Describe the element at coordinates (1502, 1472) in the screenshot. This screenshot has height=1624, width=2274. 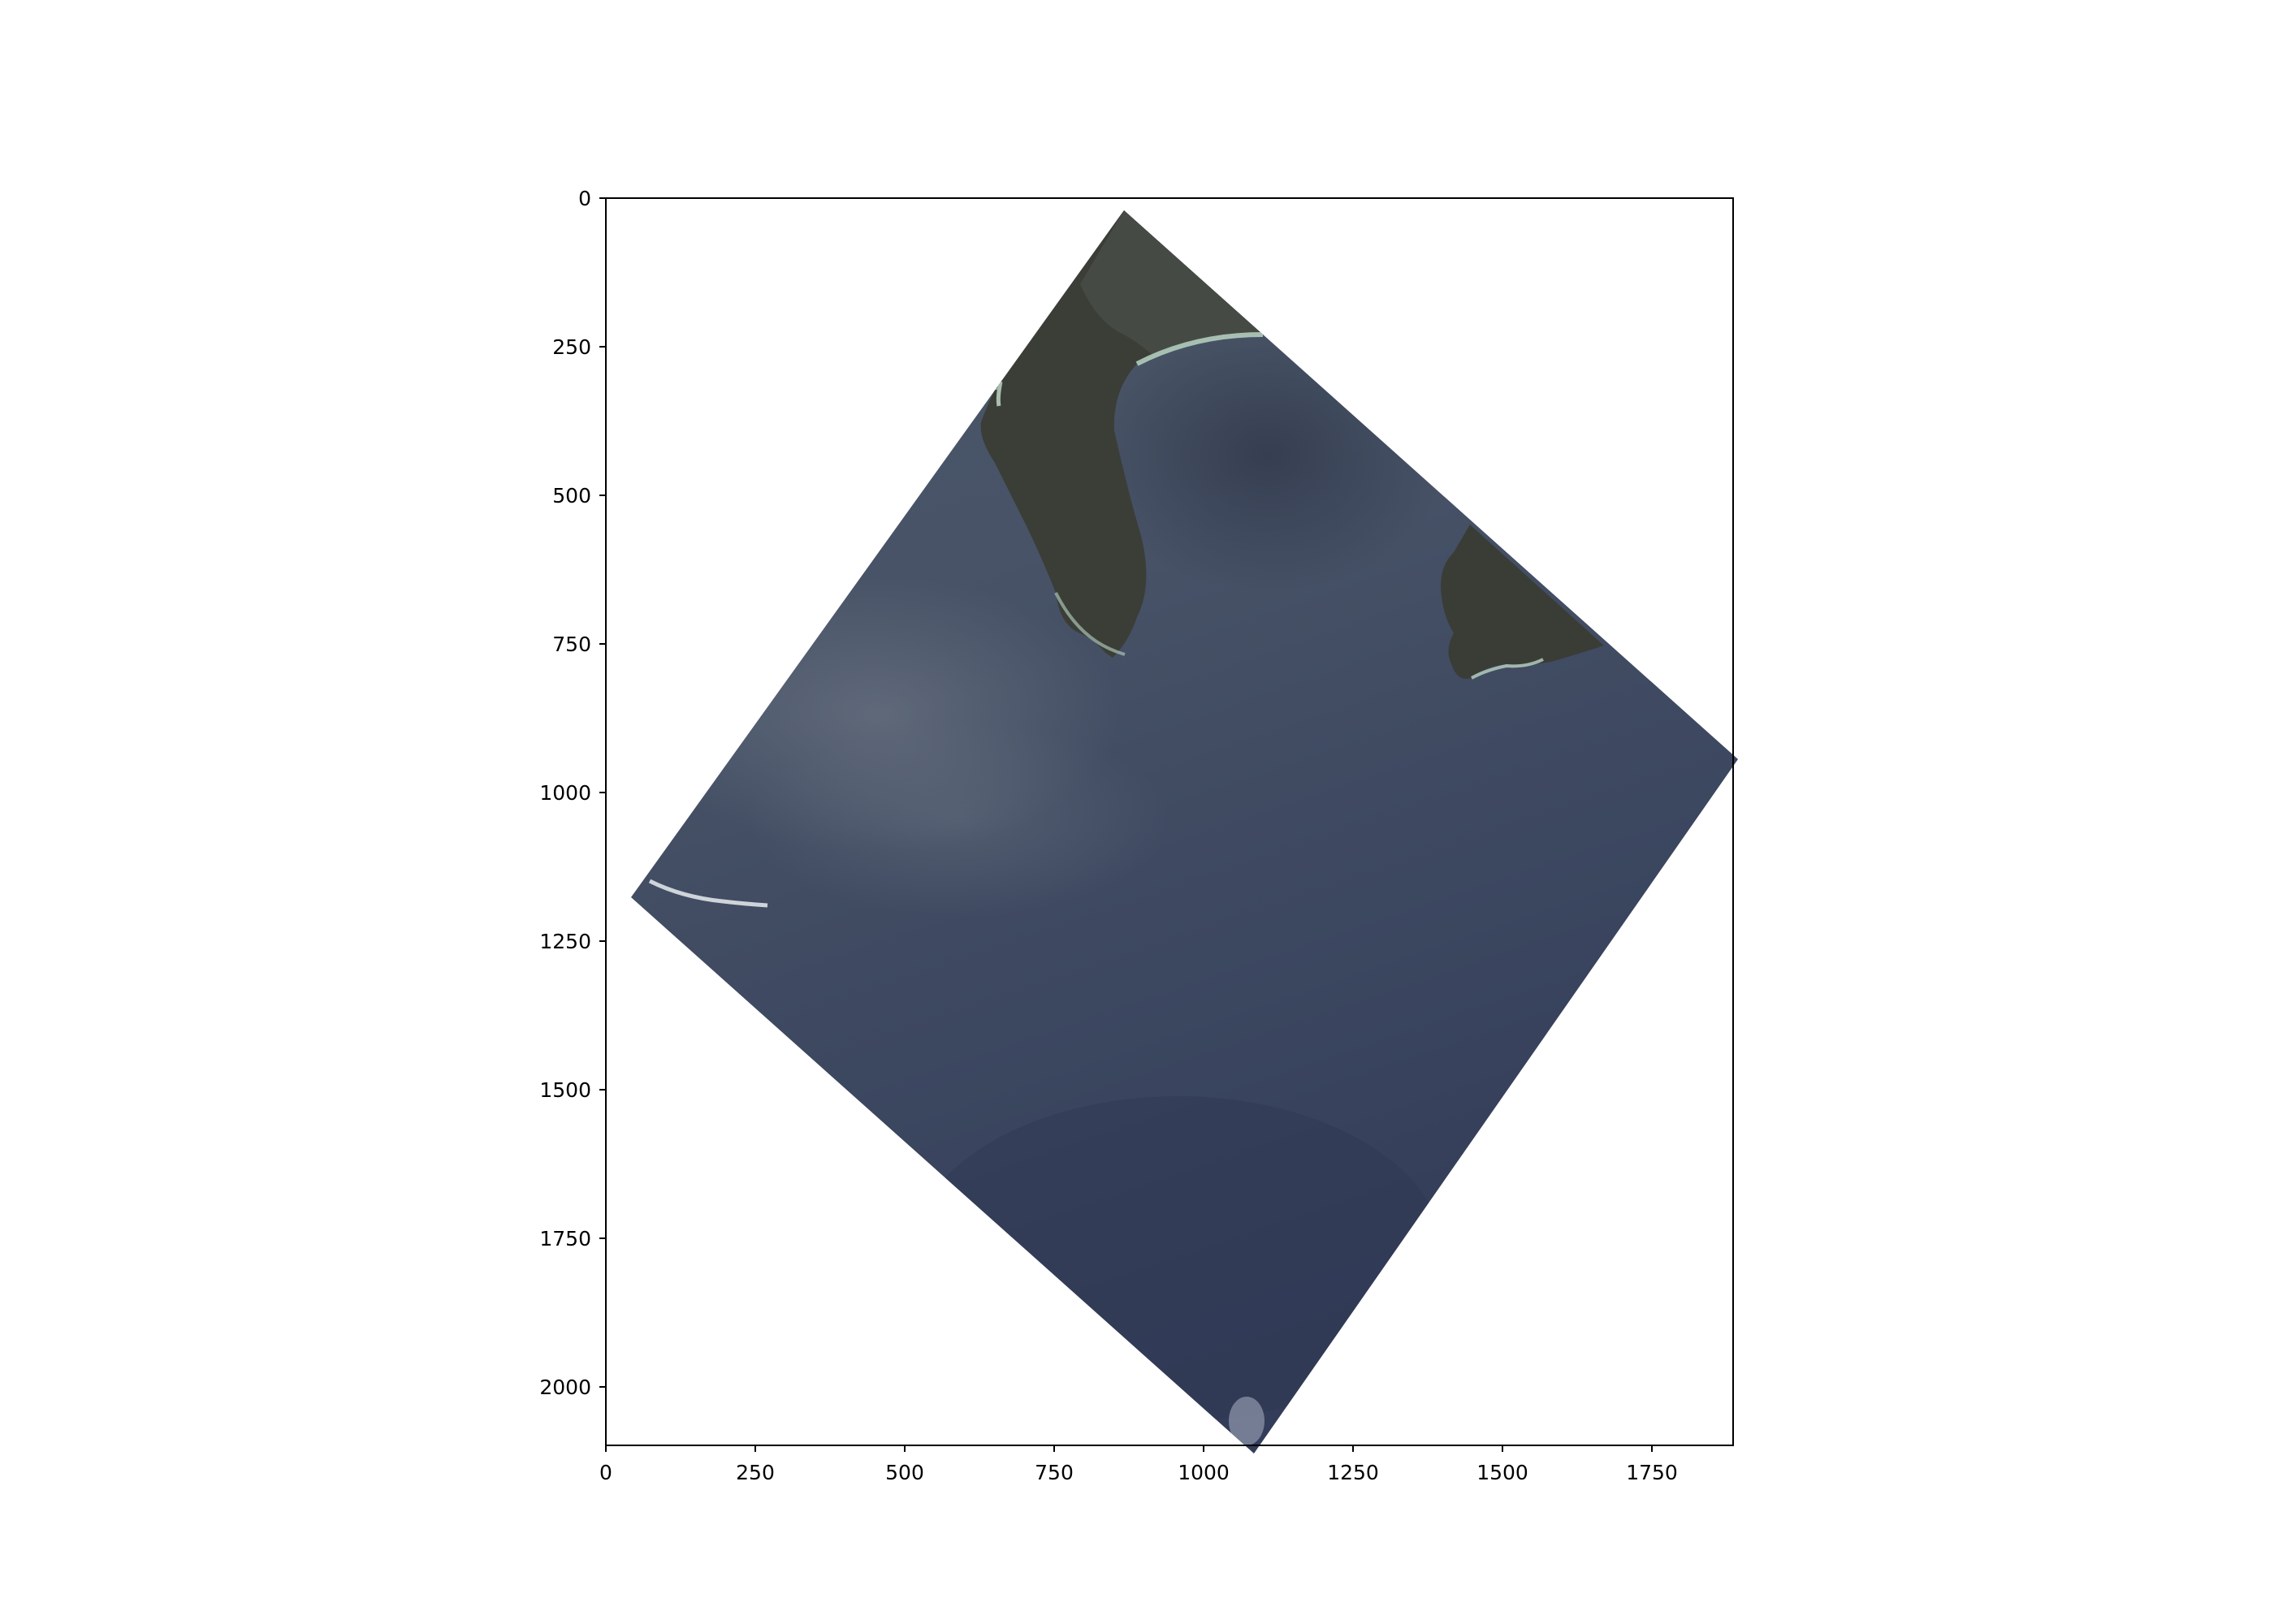
I see `x-tick-label: 1500` at that location.